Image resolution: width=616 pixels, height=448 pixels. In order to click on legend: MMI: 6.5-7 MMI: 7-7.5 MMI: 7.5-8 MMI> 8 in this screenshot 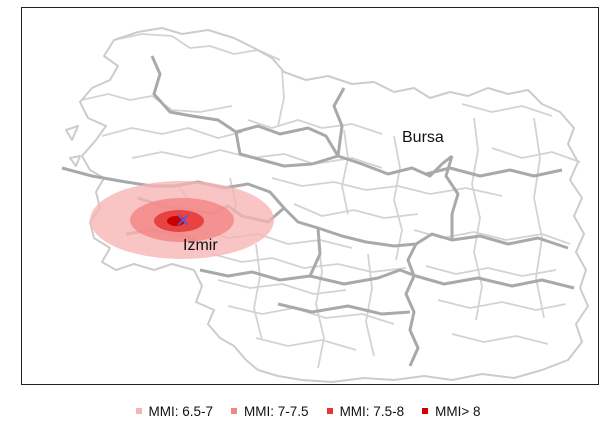, I will do `click(308, 411)`.